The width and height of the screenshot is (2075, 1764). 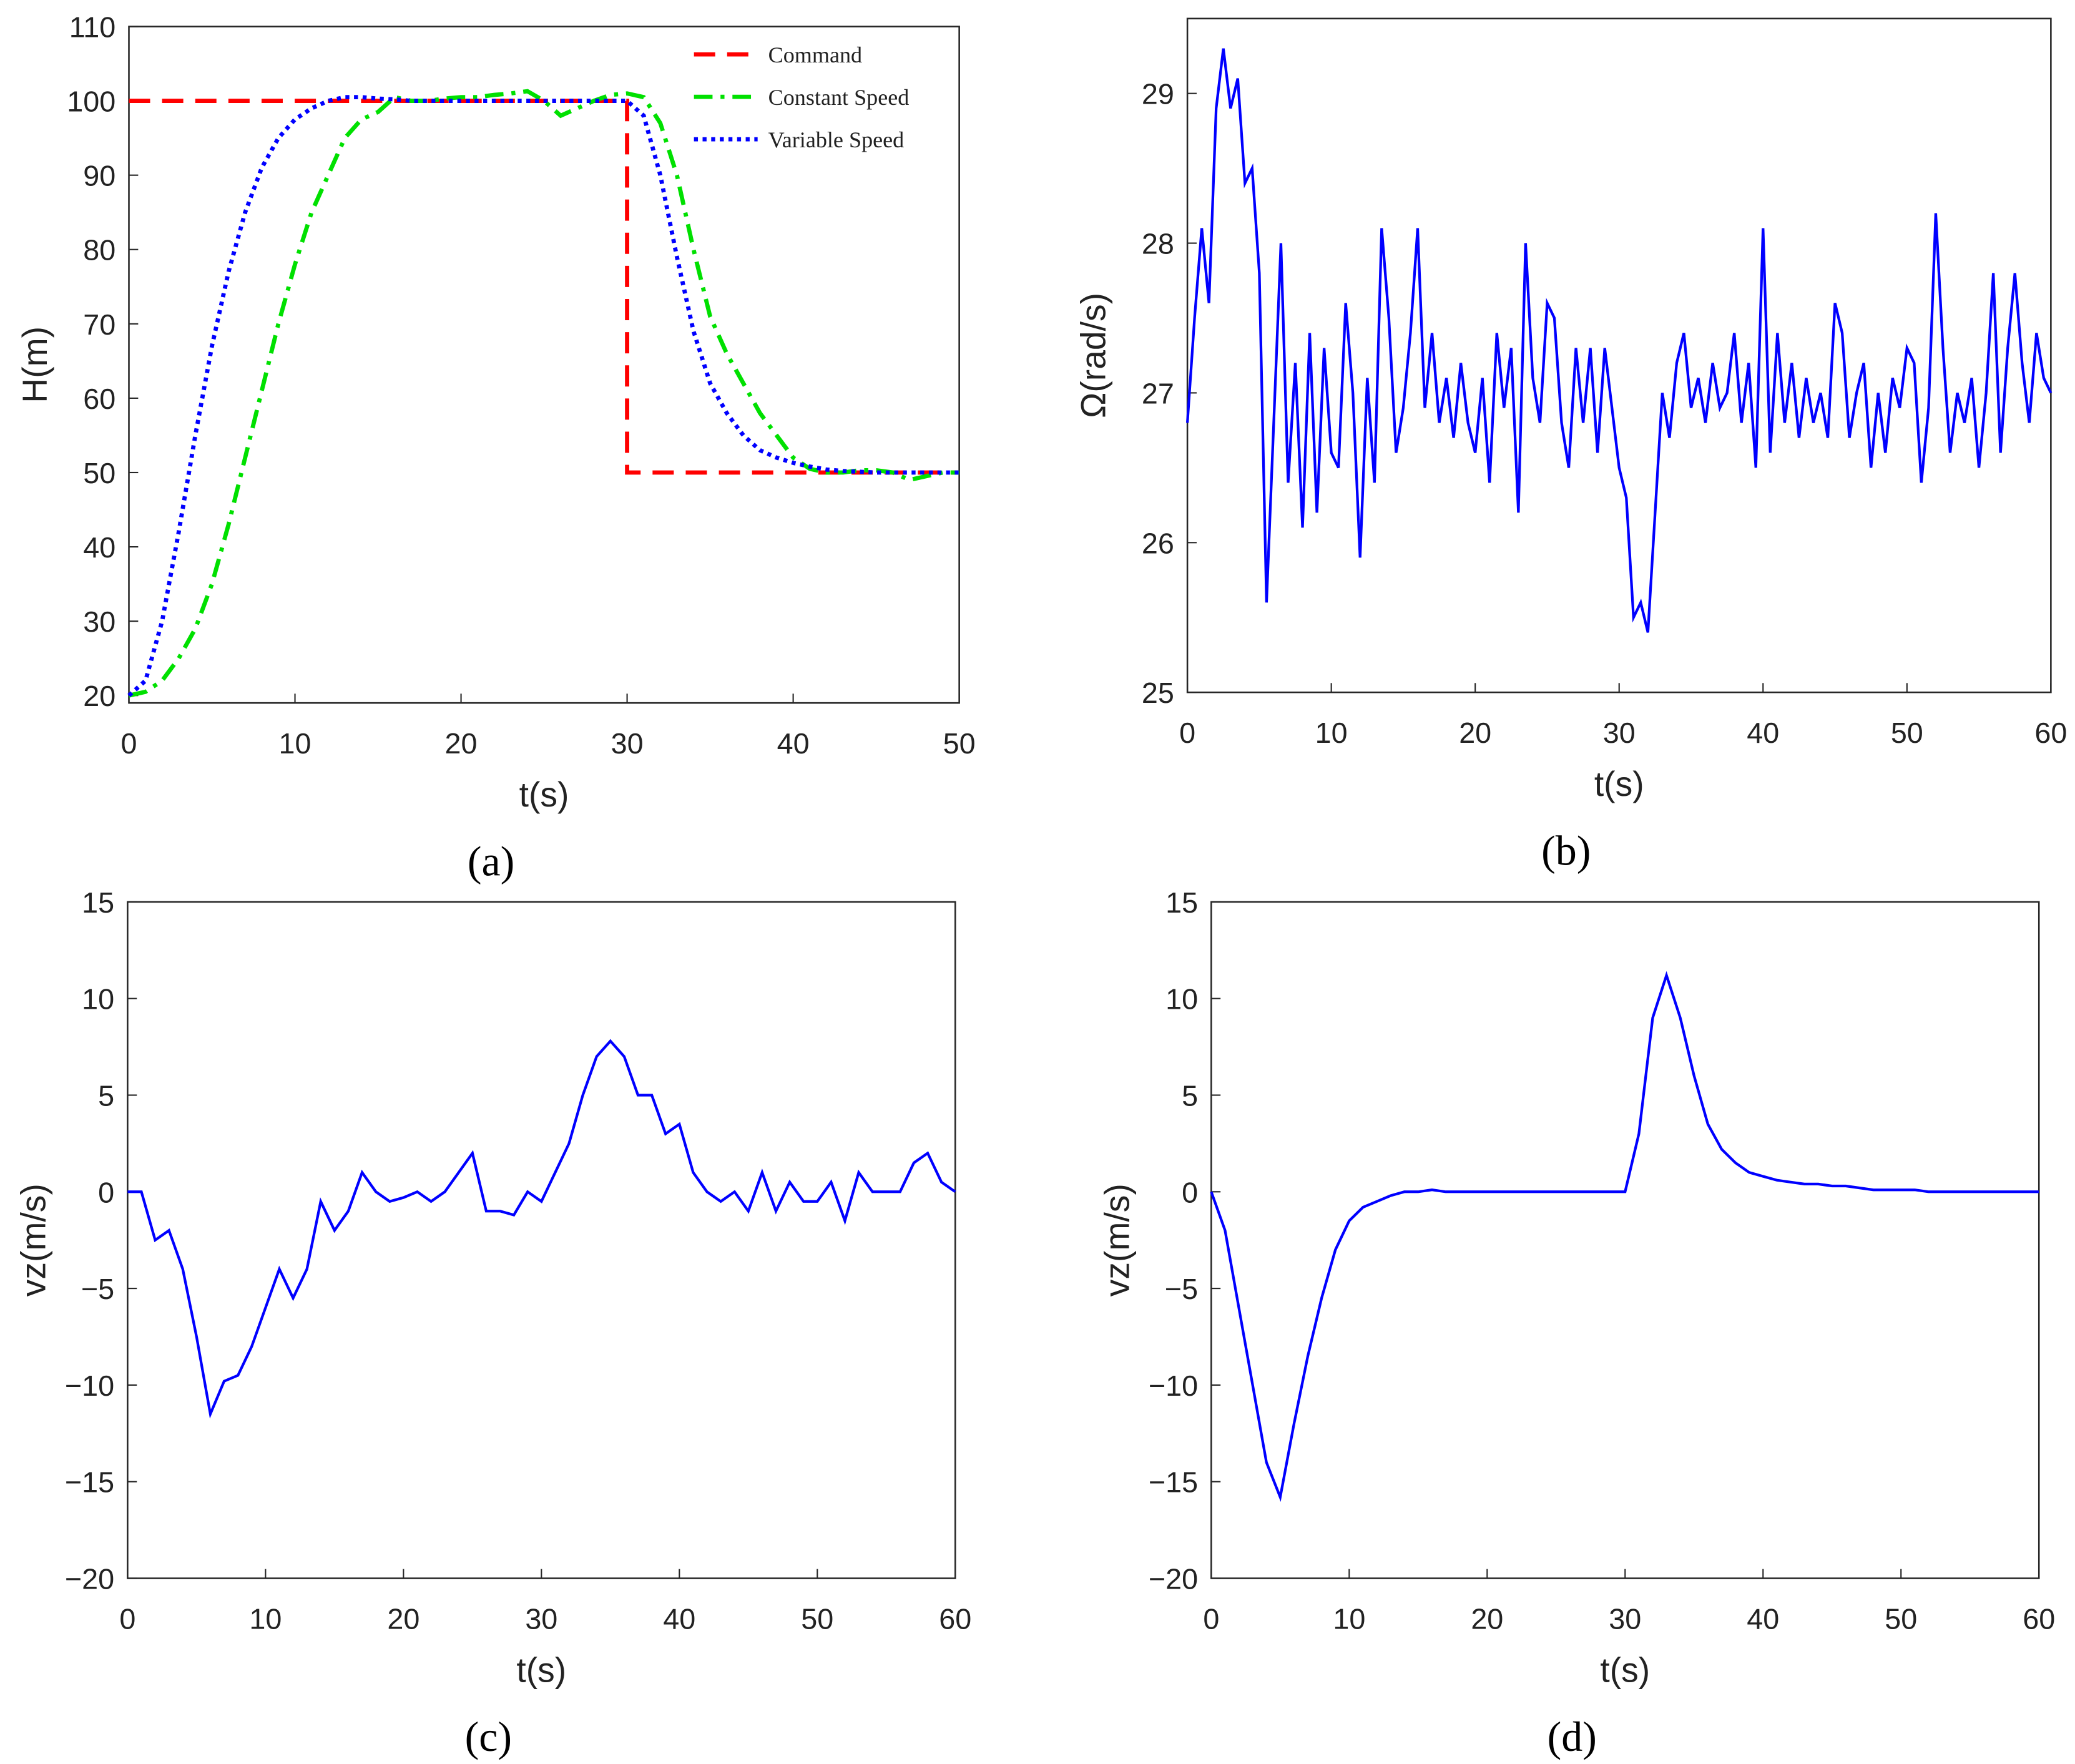 I want to click on legend-label: Variable Speed, so click(x=837, y=139).